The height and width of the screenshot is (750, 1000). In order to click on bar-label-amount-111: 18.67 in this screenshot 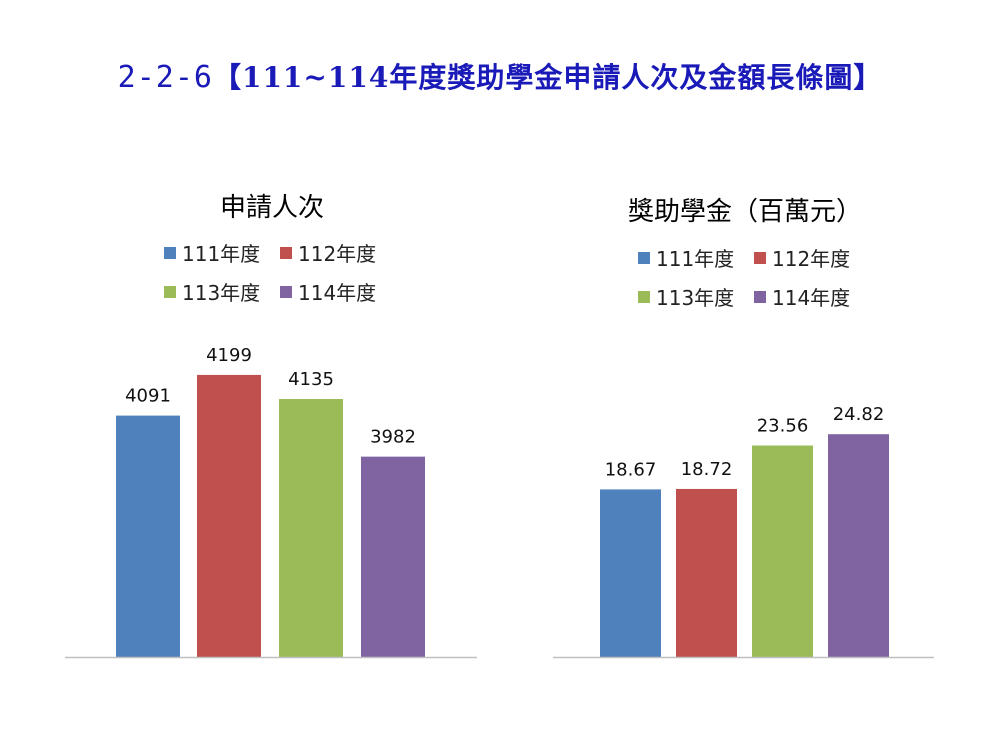, I will do `click(631, 469)`.